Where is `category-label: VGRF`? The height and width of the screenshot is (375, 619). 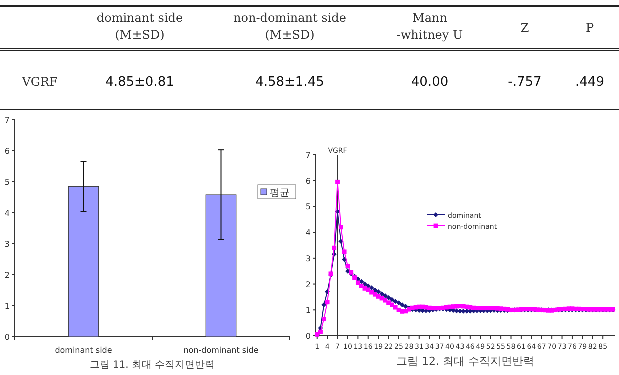
category-label: VGRF is located at coordinates (40, 82).